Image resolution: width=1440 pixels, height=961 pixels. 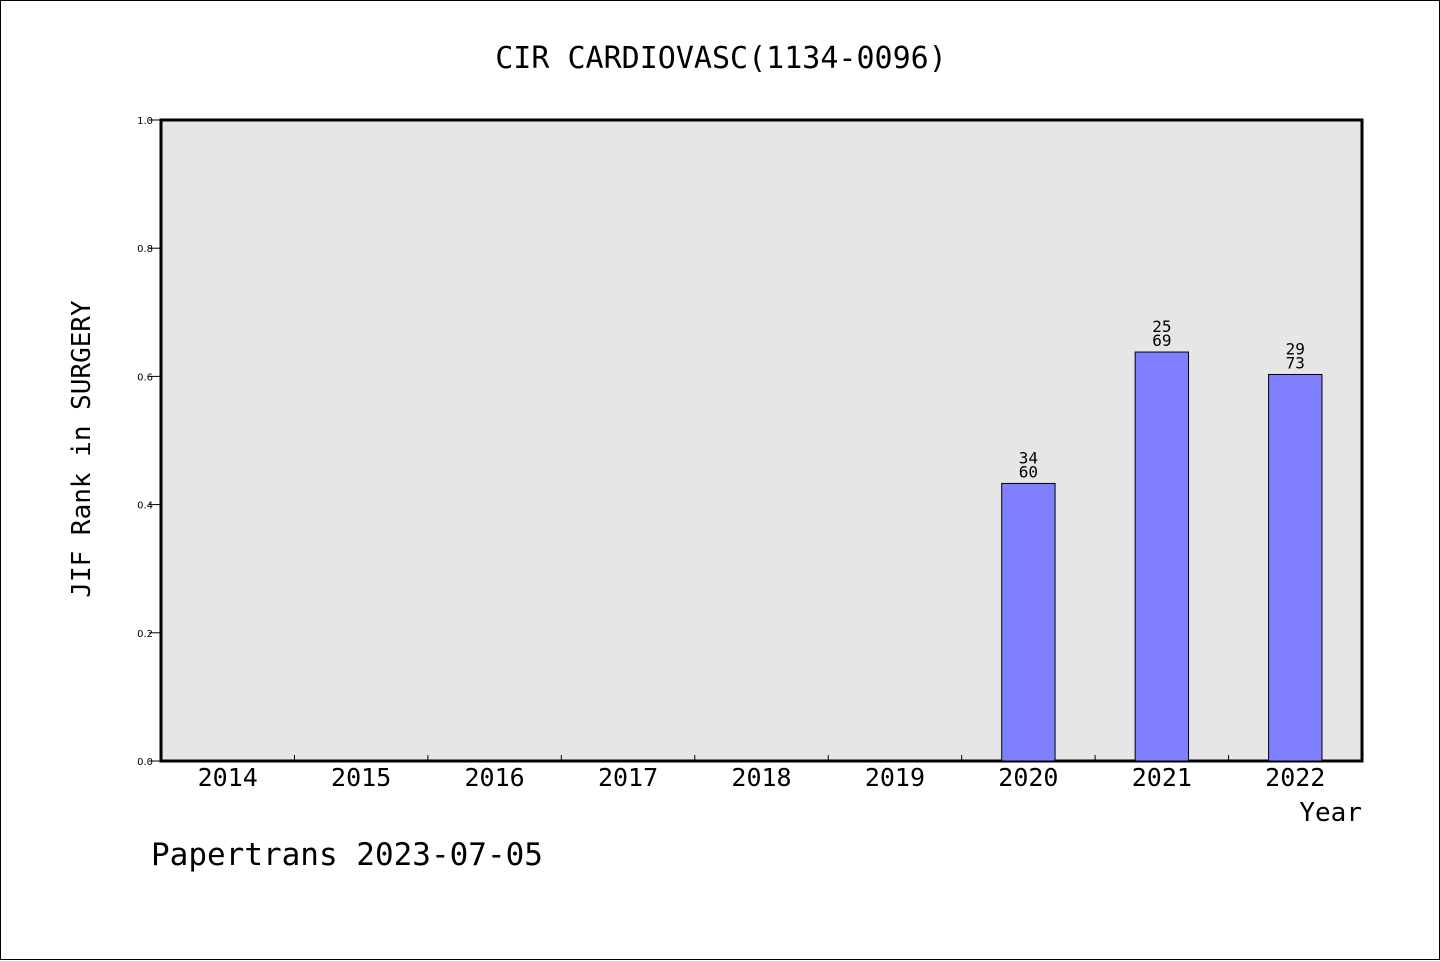 I want to click on chart-title: CIR CARDIOVASC(1134-0096), so click(x=721, y=58).